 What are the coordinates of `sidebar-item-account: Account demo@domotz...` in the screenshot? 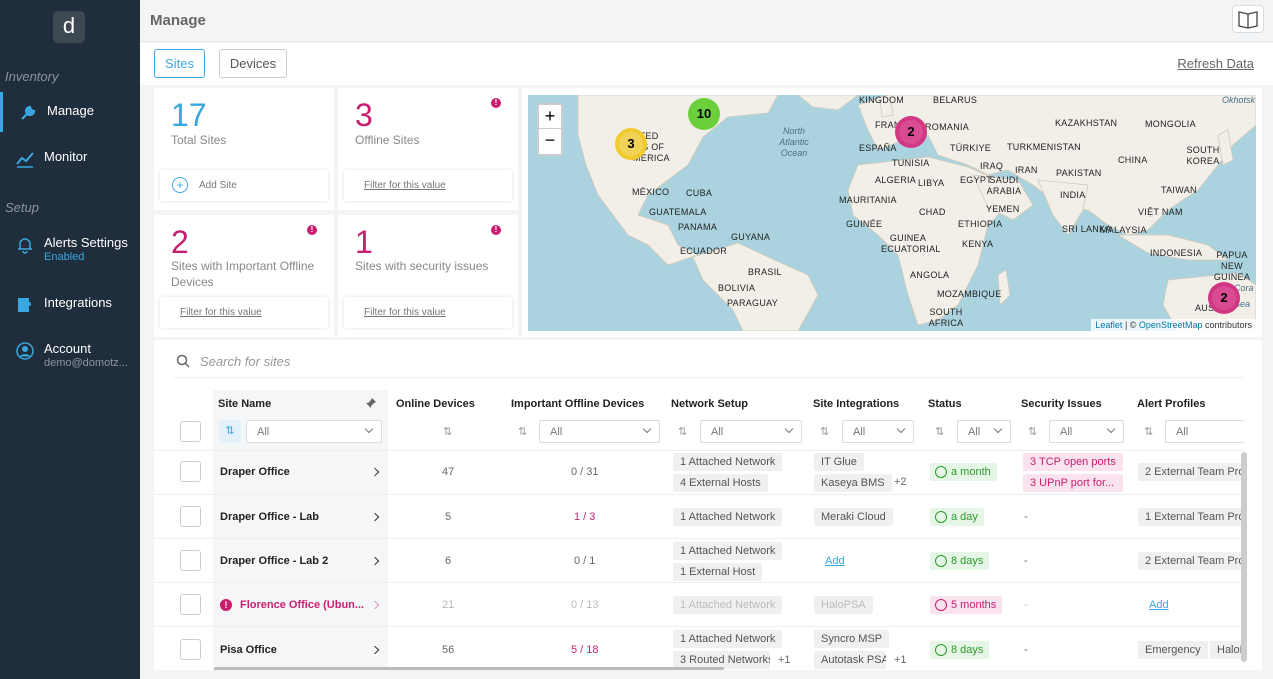 It's located at (70, 350).